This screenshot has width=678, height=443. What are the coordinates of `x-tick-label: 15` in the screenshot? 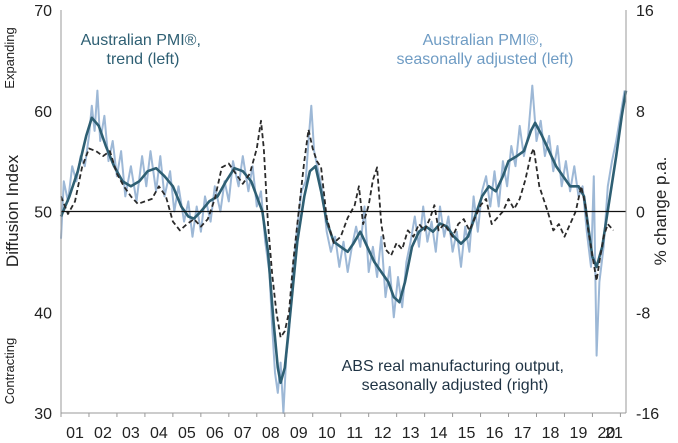 It's located at (467, 433).